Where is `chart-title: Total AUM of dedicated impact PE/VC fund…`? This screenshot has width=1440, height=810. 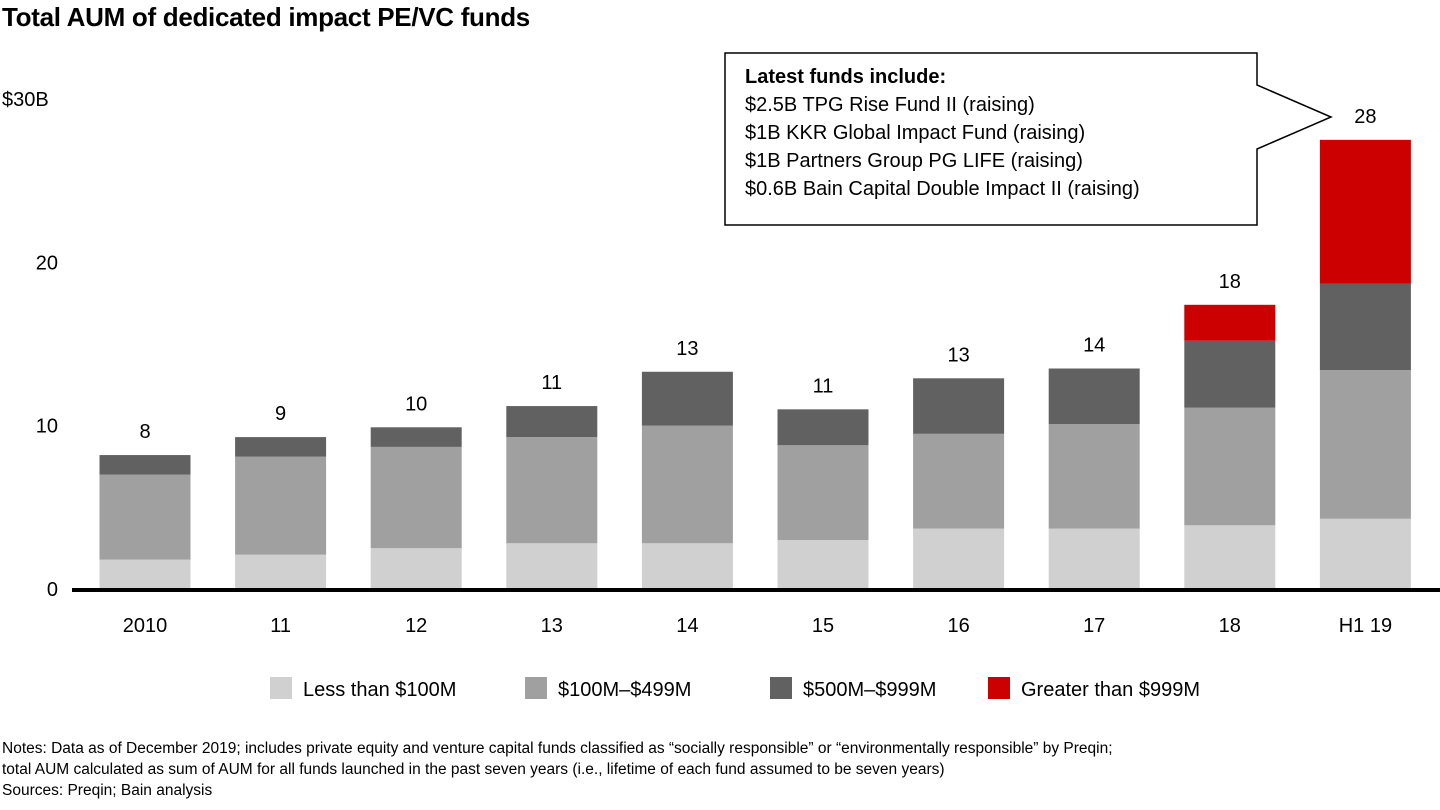
chart-title: Total AUM of dedicated impact PE/VC fund… is located at coordinates (266, 17).